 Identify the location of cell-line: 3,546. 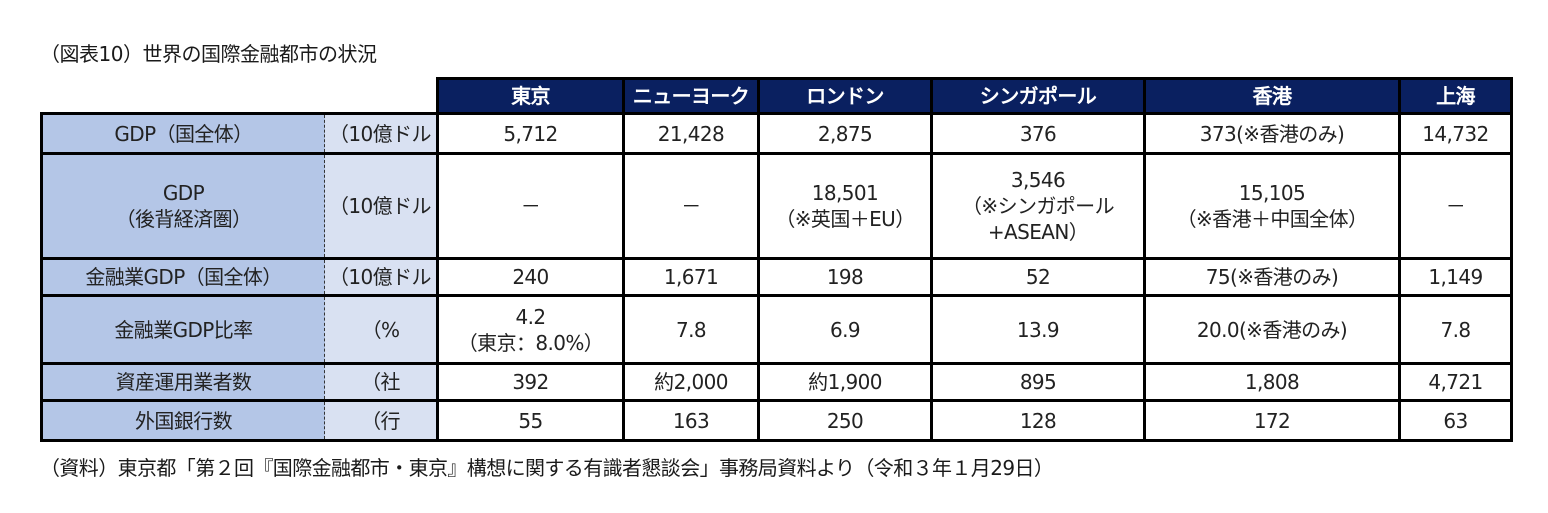
(1038, 180).